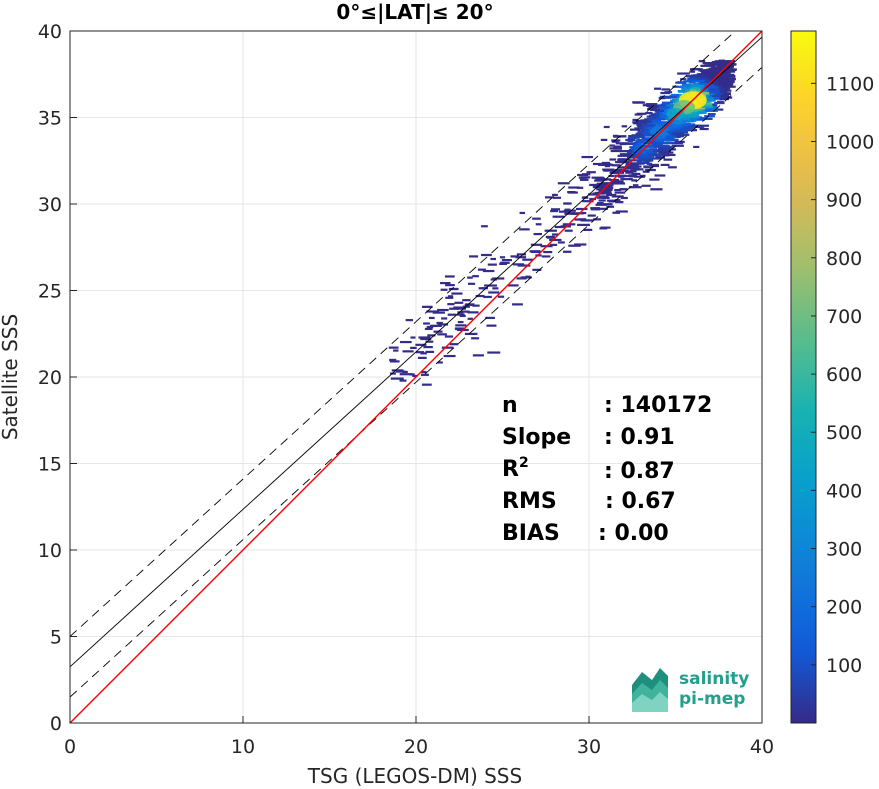 The width and height of the screenshot is (879, 789). Describe the element at coordinates (50, 32) in the screenshot. I see `y-tick-label: 40` at that location.